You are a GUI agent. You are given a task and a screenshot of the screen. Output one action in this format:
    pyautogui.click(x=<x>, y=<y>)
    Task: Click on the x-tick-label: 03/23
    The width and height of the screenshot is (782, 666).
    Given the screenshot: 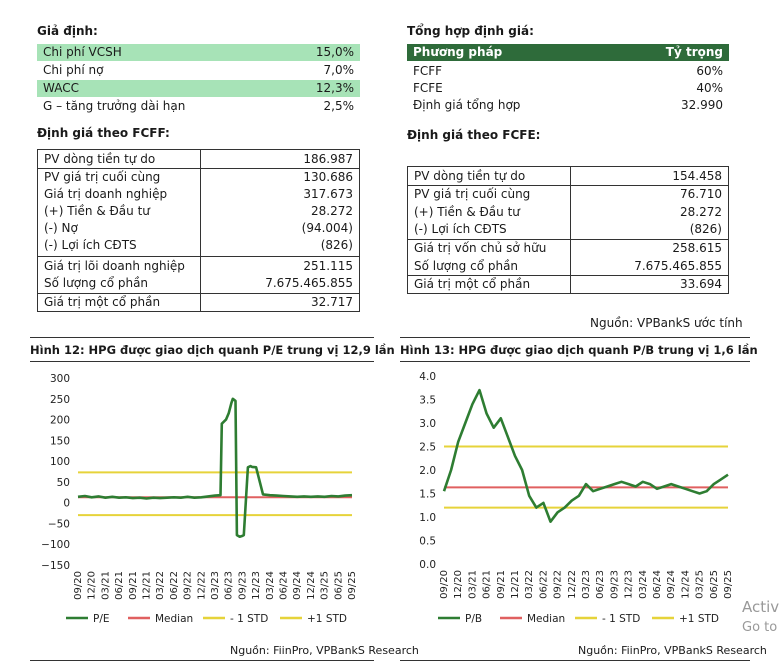 What is the action you would take?
    pyautogui.click(x=586, y=584)
    